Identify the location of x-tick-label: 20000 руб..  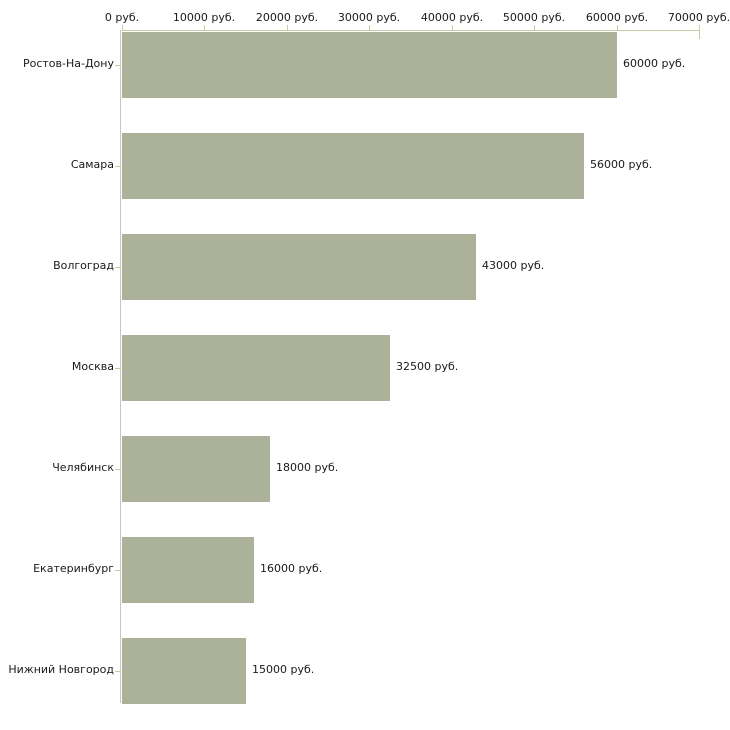
(287, 17).